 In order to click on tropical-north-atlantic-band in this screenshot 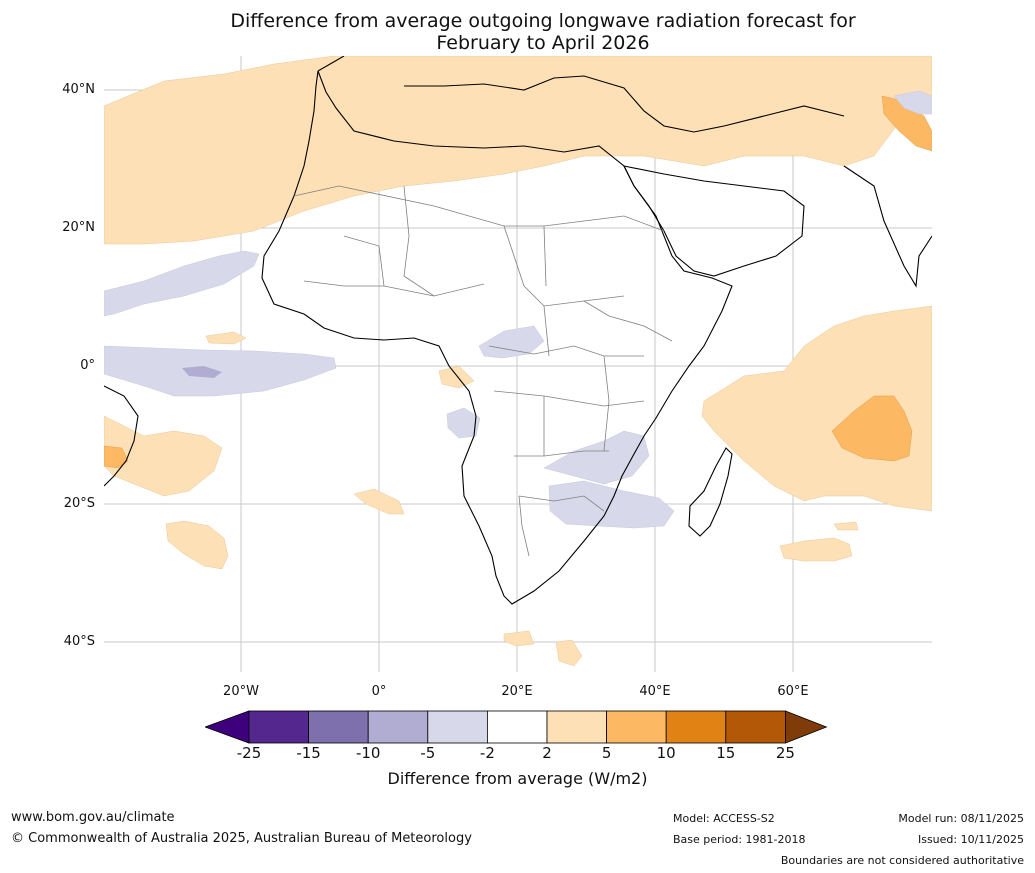, I will do `click(182, 283)`.